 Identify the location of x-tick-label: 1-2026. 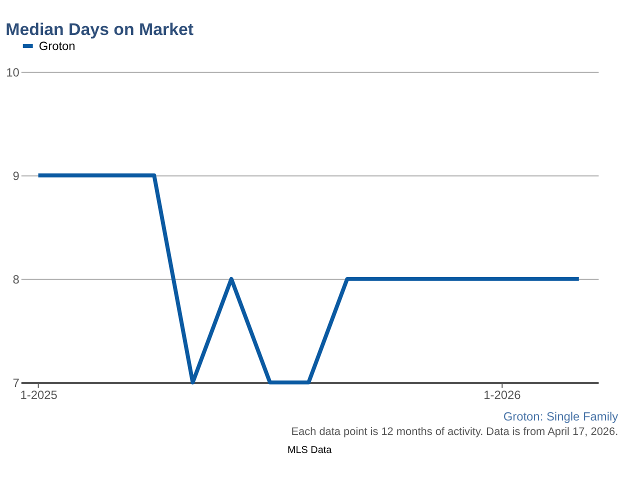
(503, 395).